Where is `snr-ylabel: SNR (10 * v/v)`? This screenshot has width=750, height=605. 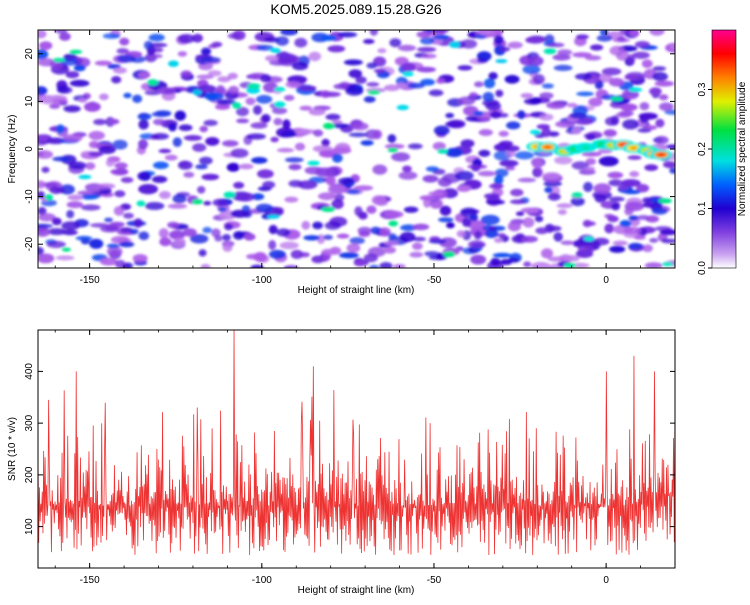
snr-ylabel: SNR (10 * v/v) is located at coordinates (12, 449).